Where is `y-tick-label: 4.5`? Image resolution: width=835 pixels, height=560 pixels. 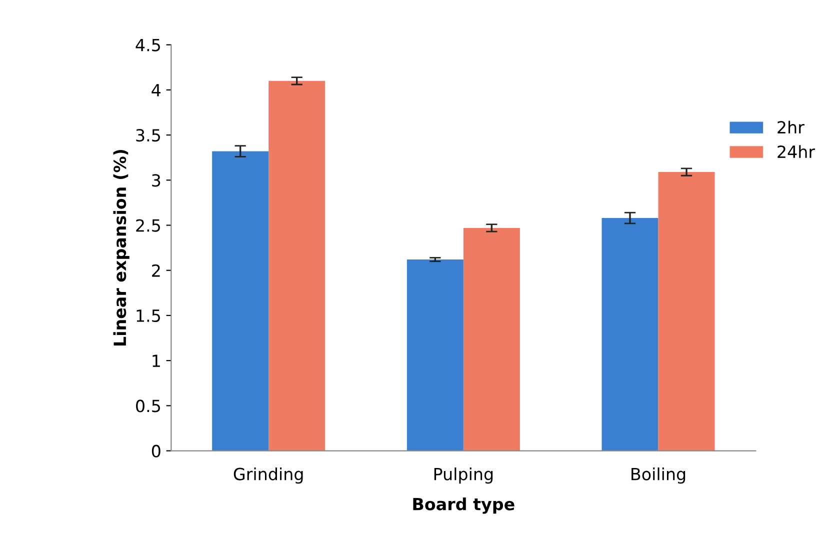 y-tick-label: 4.5 is located at coordinates (148, 45).